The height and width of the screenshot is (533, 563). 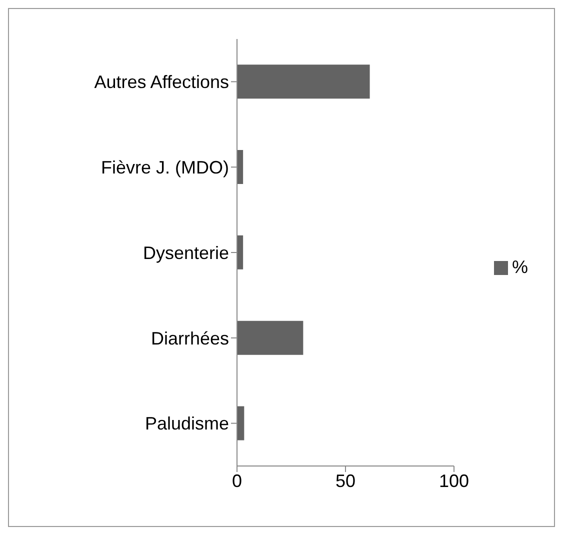 I want to click on y-tick-label: Fièvre J. (MDO), so click(x=165, y=167).